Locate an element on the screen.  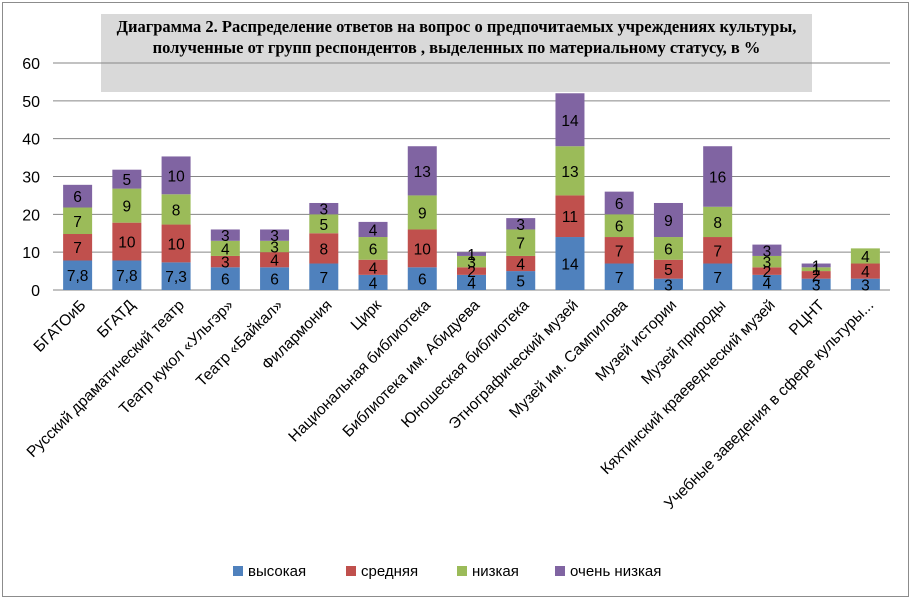
data-label: 7,8 is located at coordinates (127, 276).